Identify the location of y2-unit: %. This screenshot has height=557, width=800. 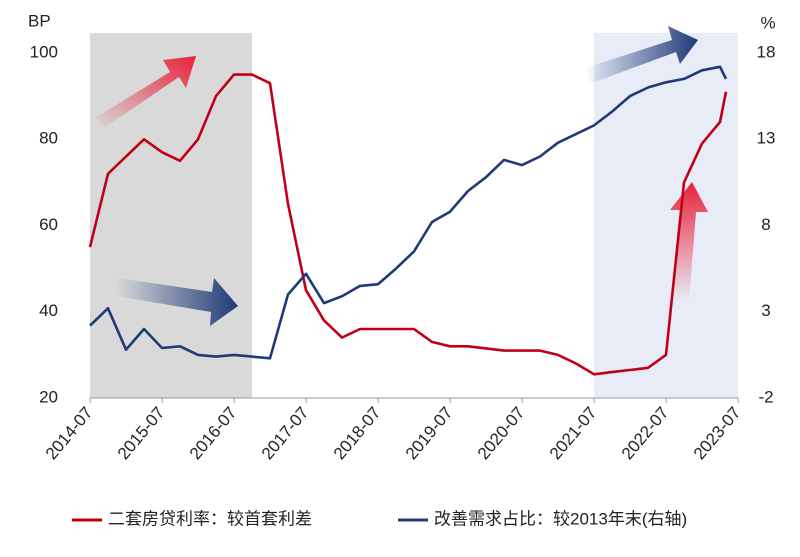
(767, 22).